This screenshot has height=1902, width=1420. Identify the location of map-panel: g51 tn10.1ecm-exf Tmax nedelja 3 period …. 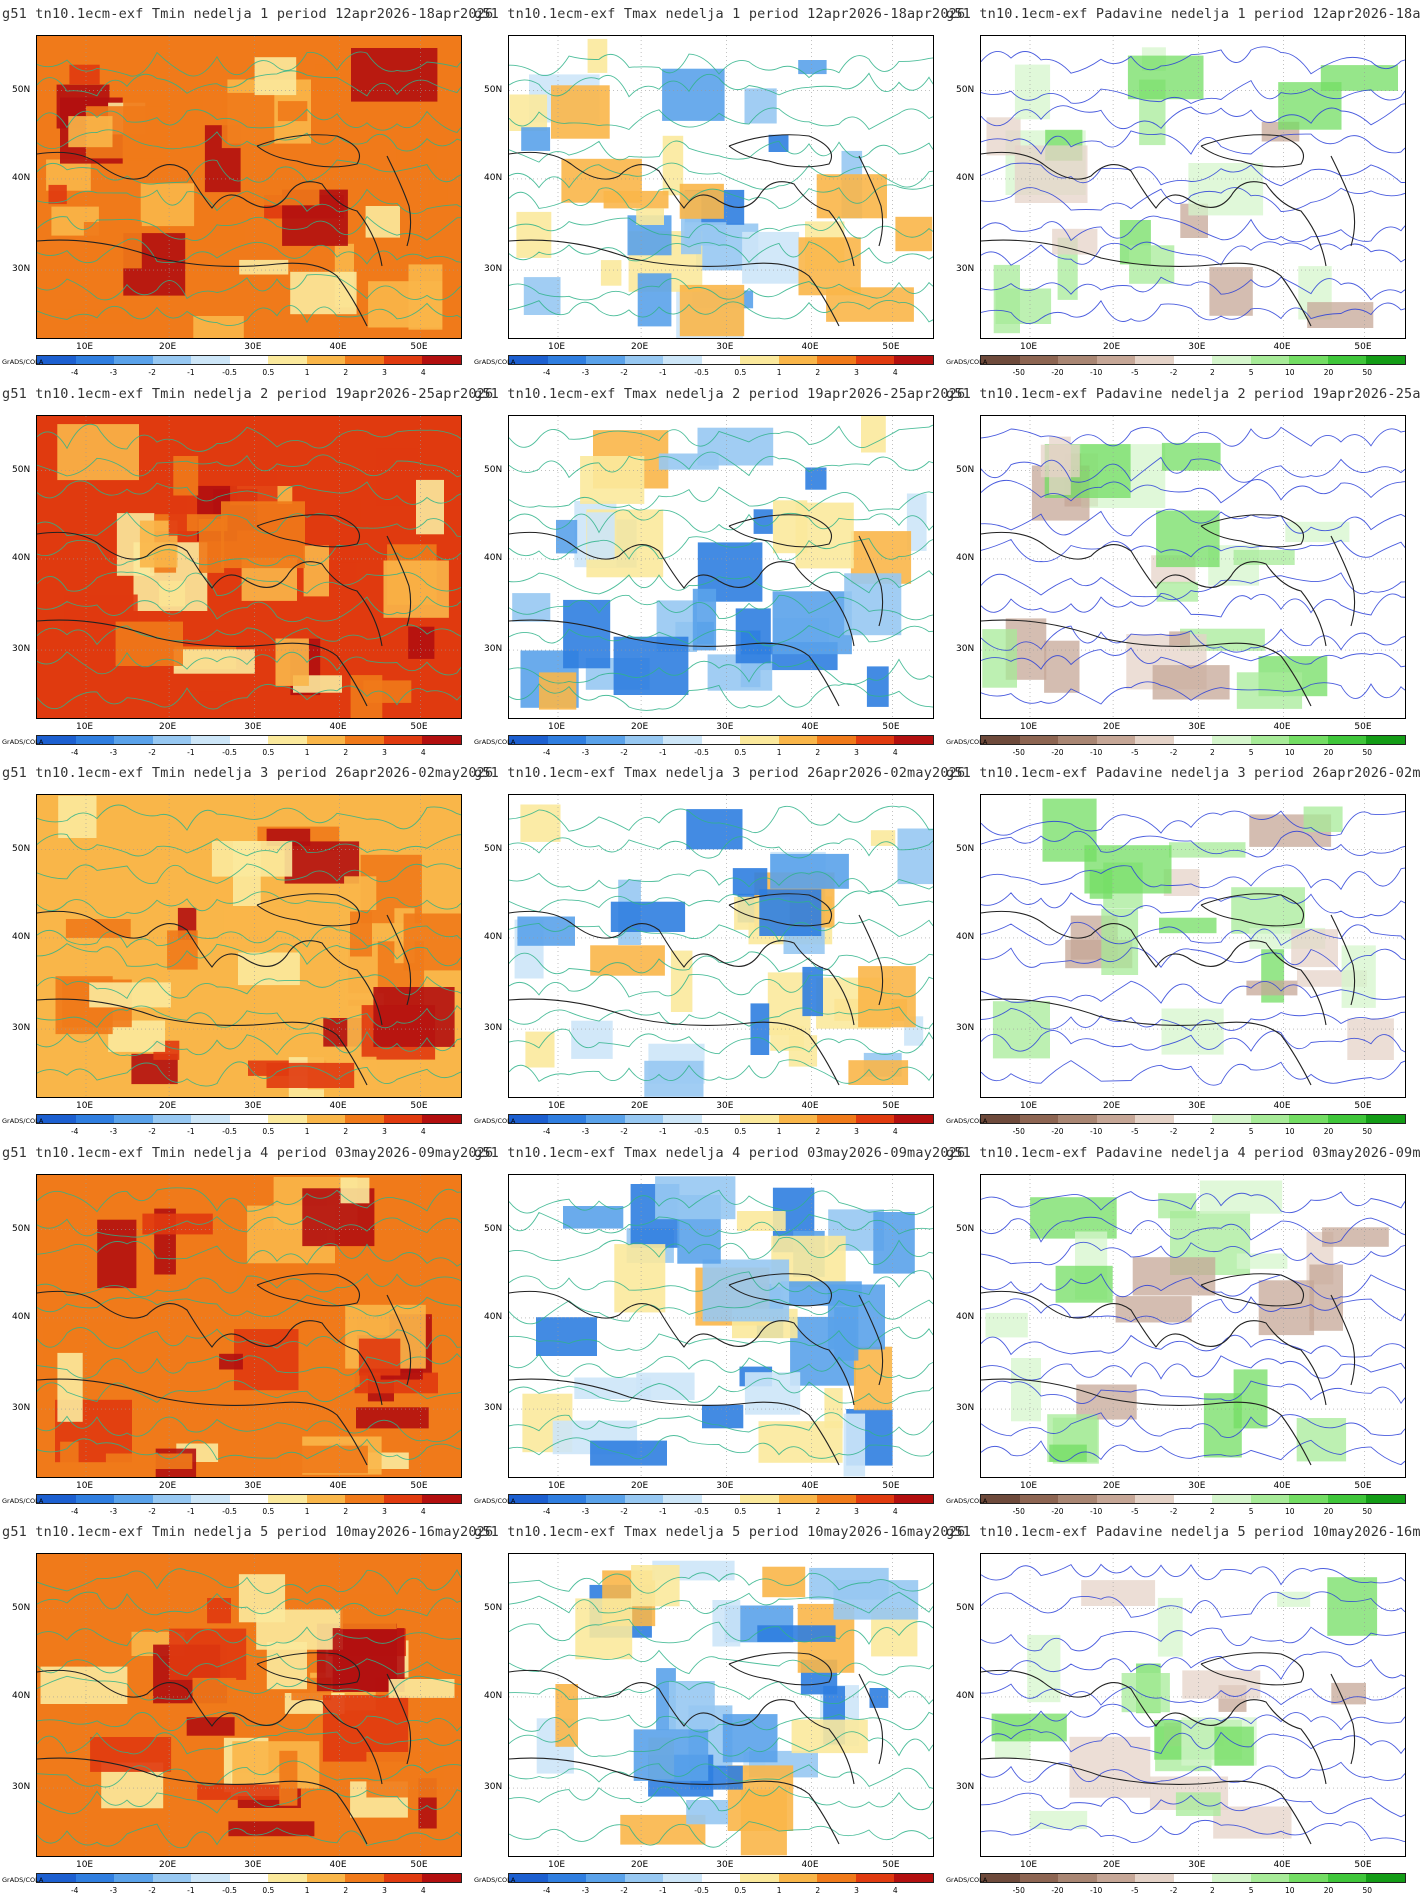
(719, 954).